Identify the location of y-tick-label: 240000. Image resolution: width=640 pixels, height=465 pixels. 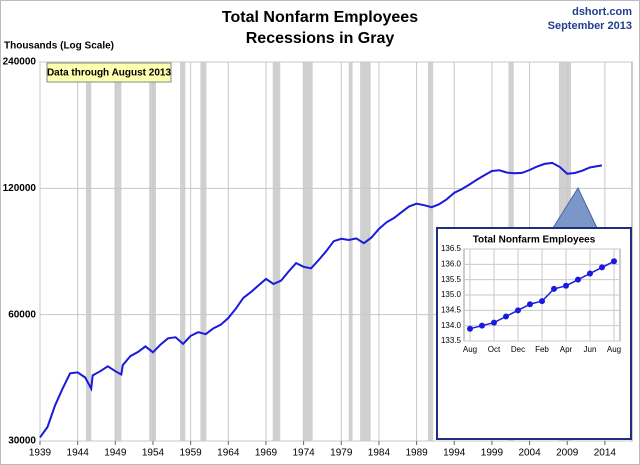
(20, 62).